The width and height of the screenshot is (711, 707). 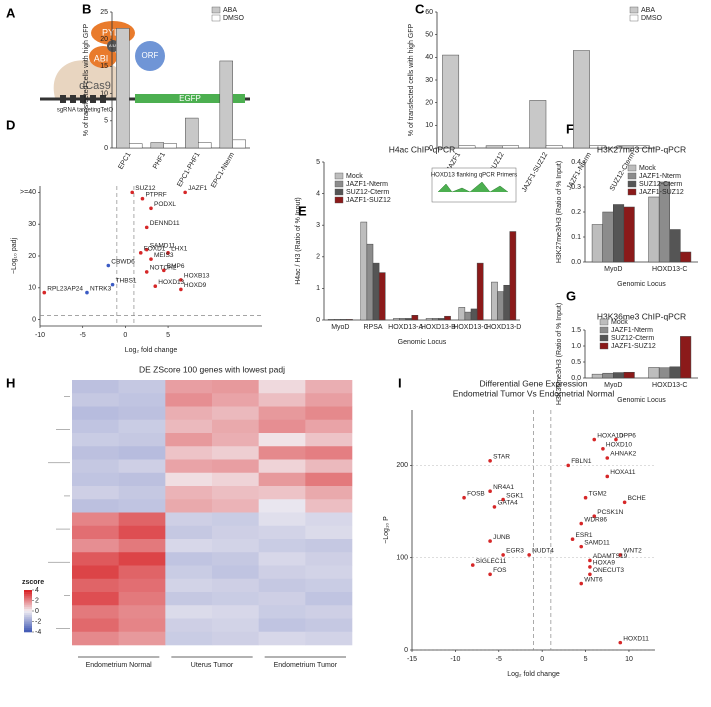 What do you see at coordinates (636, 638) in the screenshot?
I see `point-label: HOXD11` at bounding box center [636, 638].